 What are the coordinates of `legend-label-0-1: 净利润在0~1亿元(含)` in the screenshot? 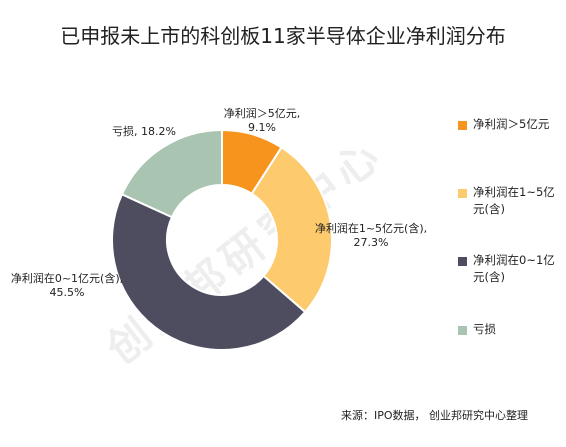 It's located at (514, 268).